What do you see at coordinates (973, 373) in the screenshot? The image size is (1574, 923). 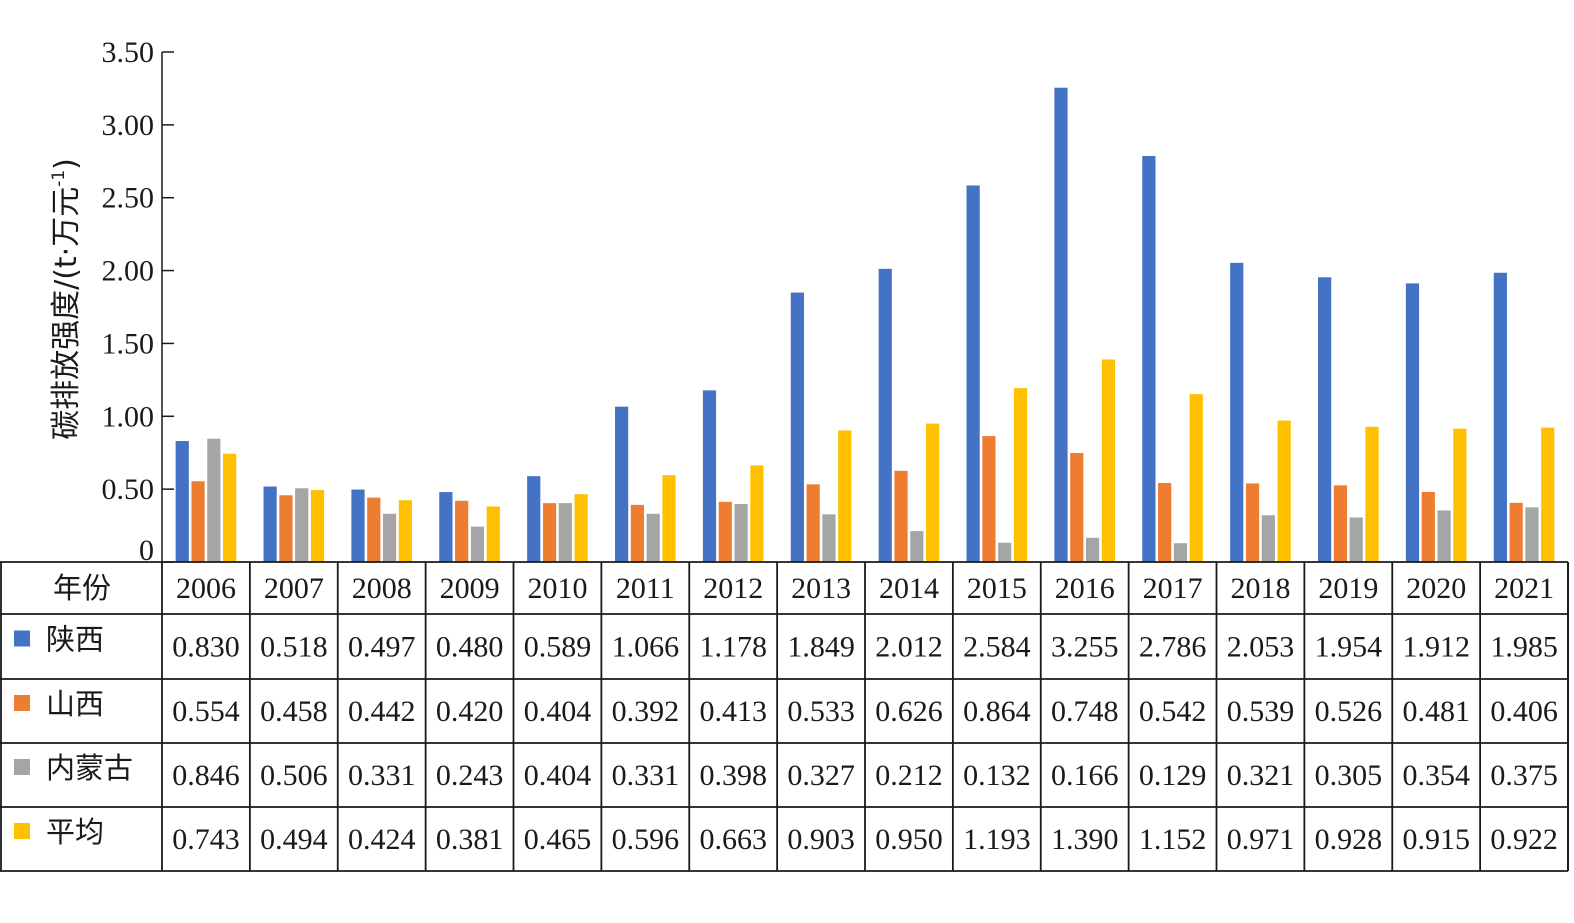 I see `bar-陕西-2015` at bounding box center [973, 373].